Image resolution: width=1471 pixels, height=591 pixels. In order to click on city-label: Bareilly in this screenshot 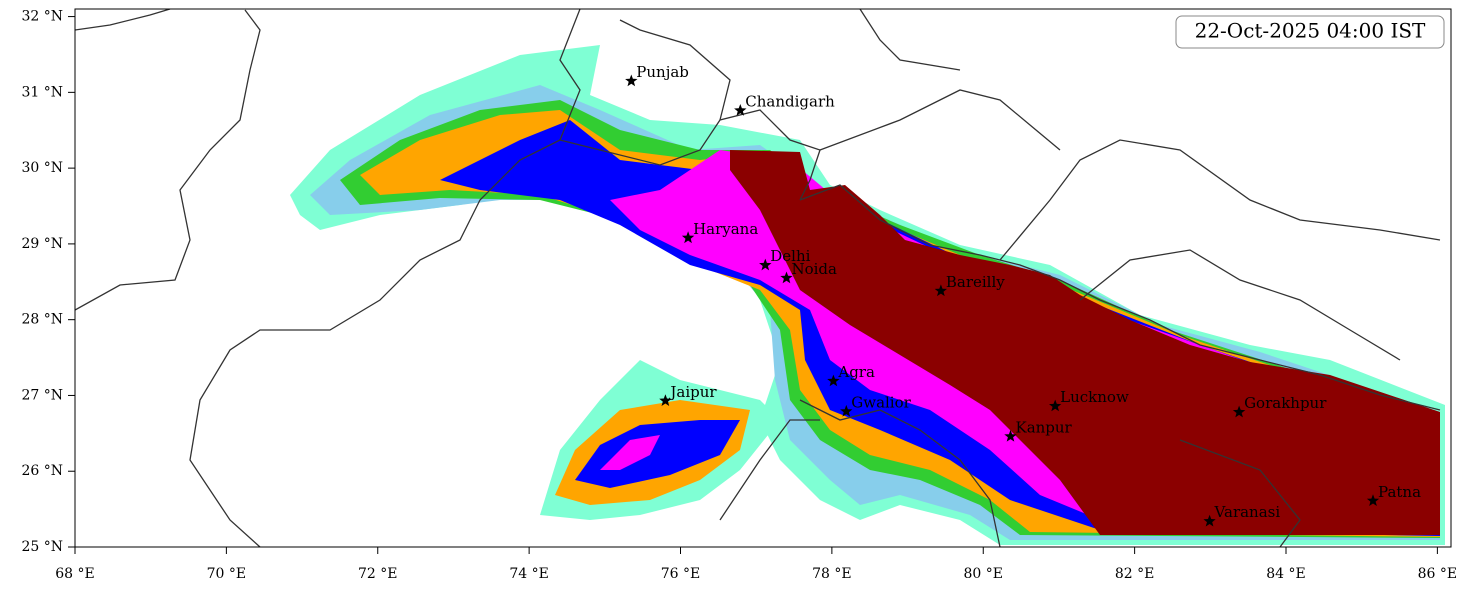, I will do `click(975, 282)`.